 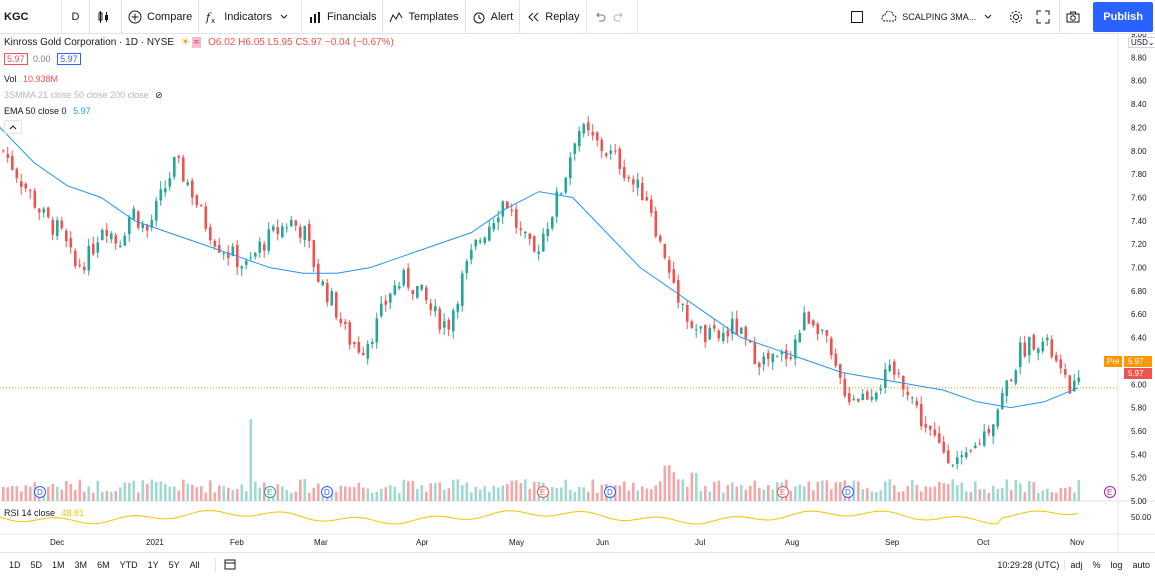 What do you see at coordinates (58, 565) in the screenshot?
I see `range-1m: 1M` at bounding box center [58, 565].